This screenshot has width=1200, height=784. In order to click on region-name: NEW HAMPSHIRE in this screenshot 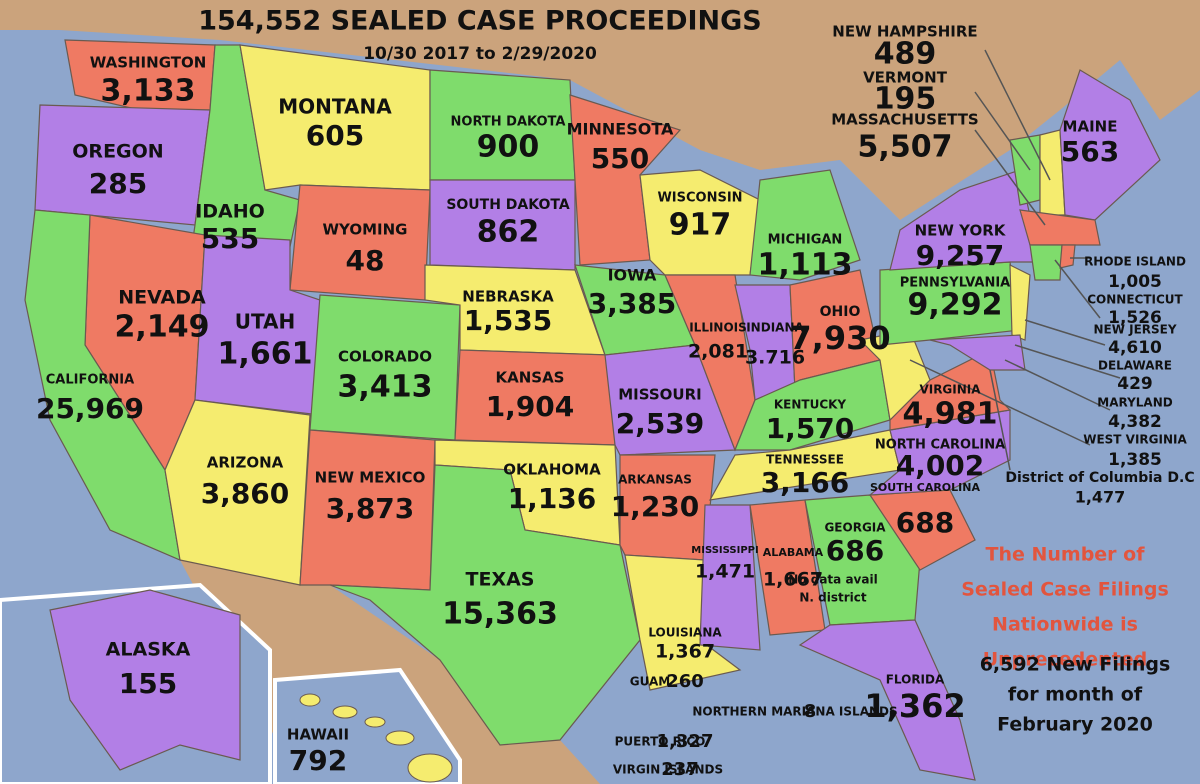, I will do `click(904, 32)`.